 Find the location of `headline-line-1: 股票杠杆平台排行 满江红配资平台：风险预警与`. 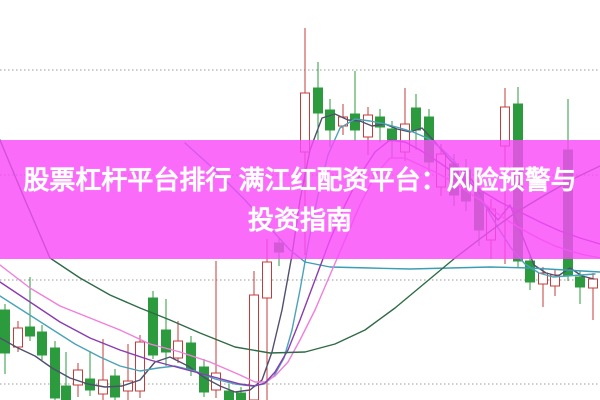

headline-line-1: 股票杠杆平台排行 满江红配资平台：风险预警与 is located at coordinates (300, 179).